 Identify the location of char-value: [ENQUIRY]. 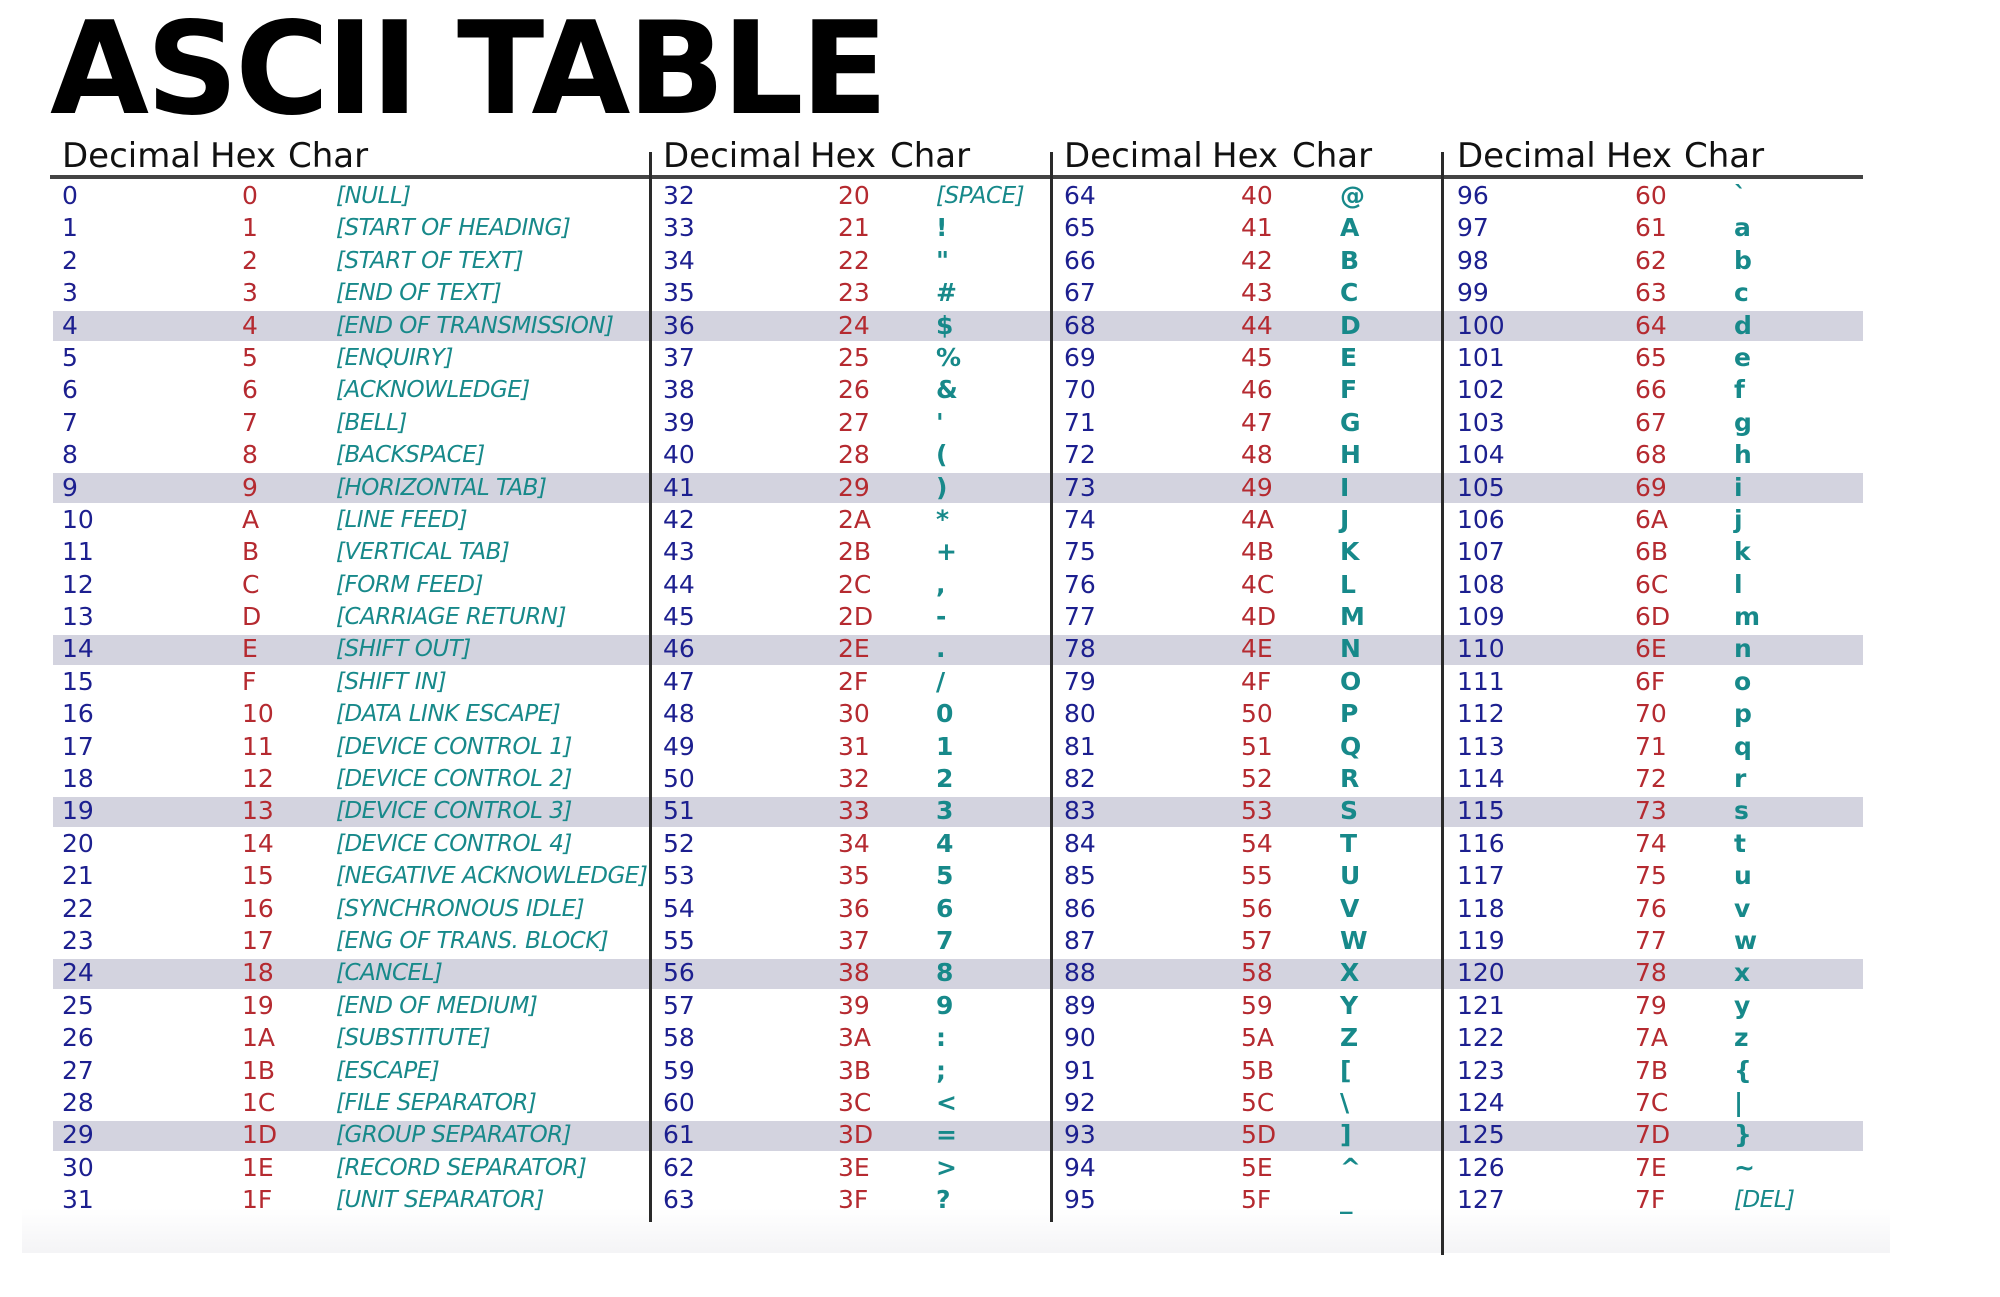
(394, 357).